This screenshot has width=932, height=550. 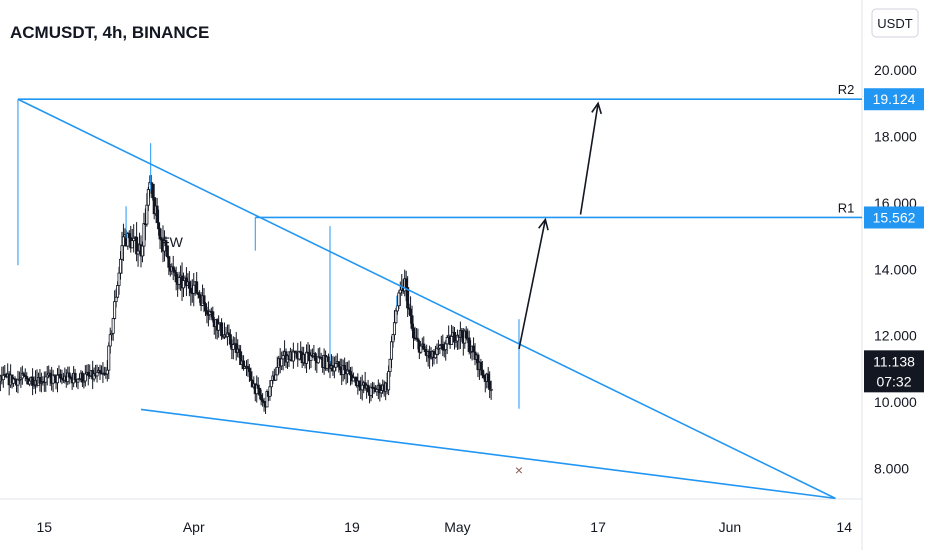 I want to click on x-tick-label: Apr, so click(x=194, y=527).